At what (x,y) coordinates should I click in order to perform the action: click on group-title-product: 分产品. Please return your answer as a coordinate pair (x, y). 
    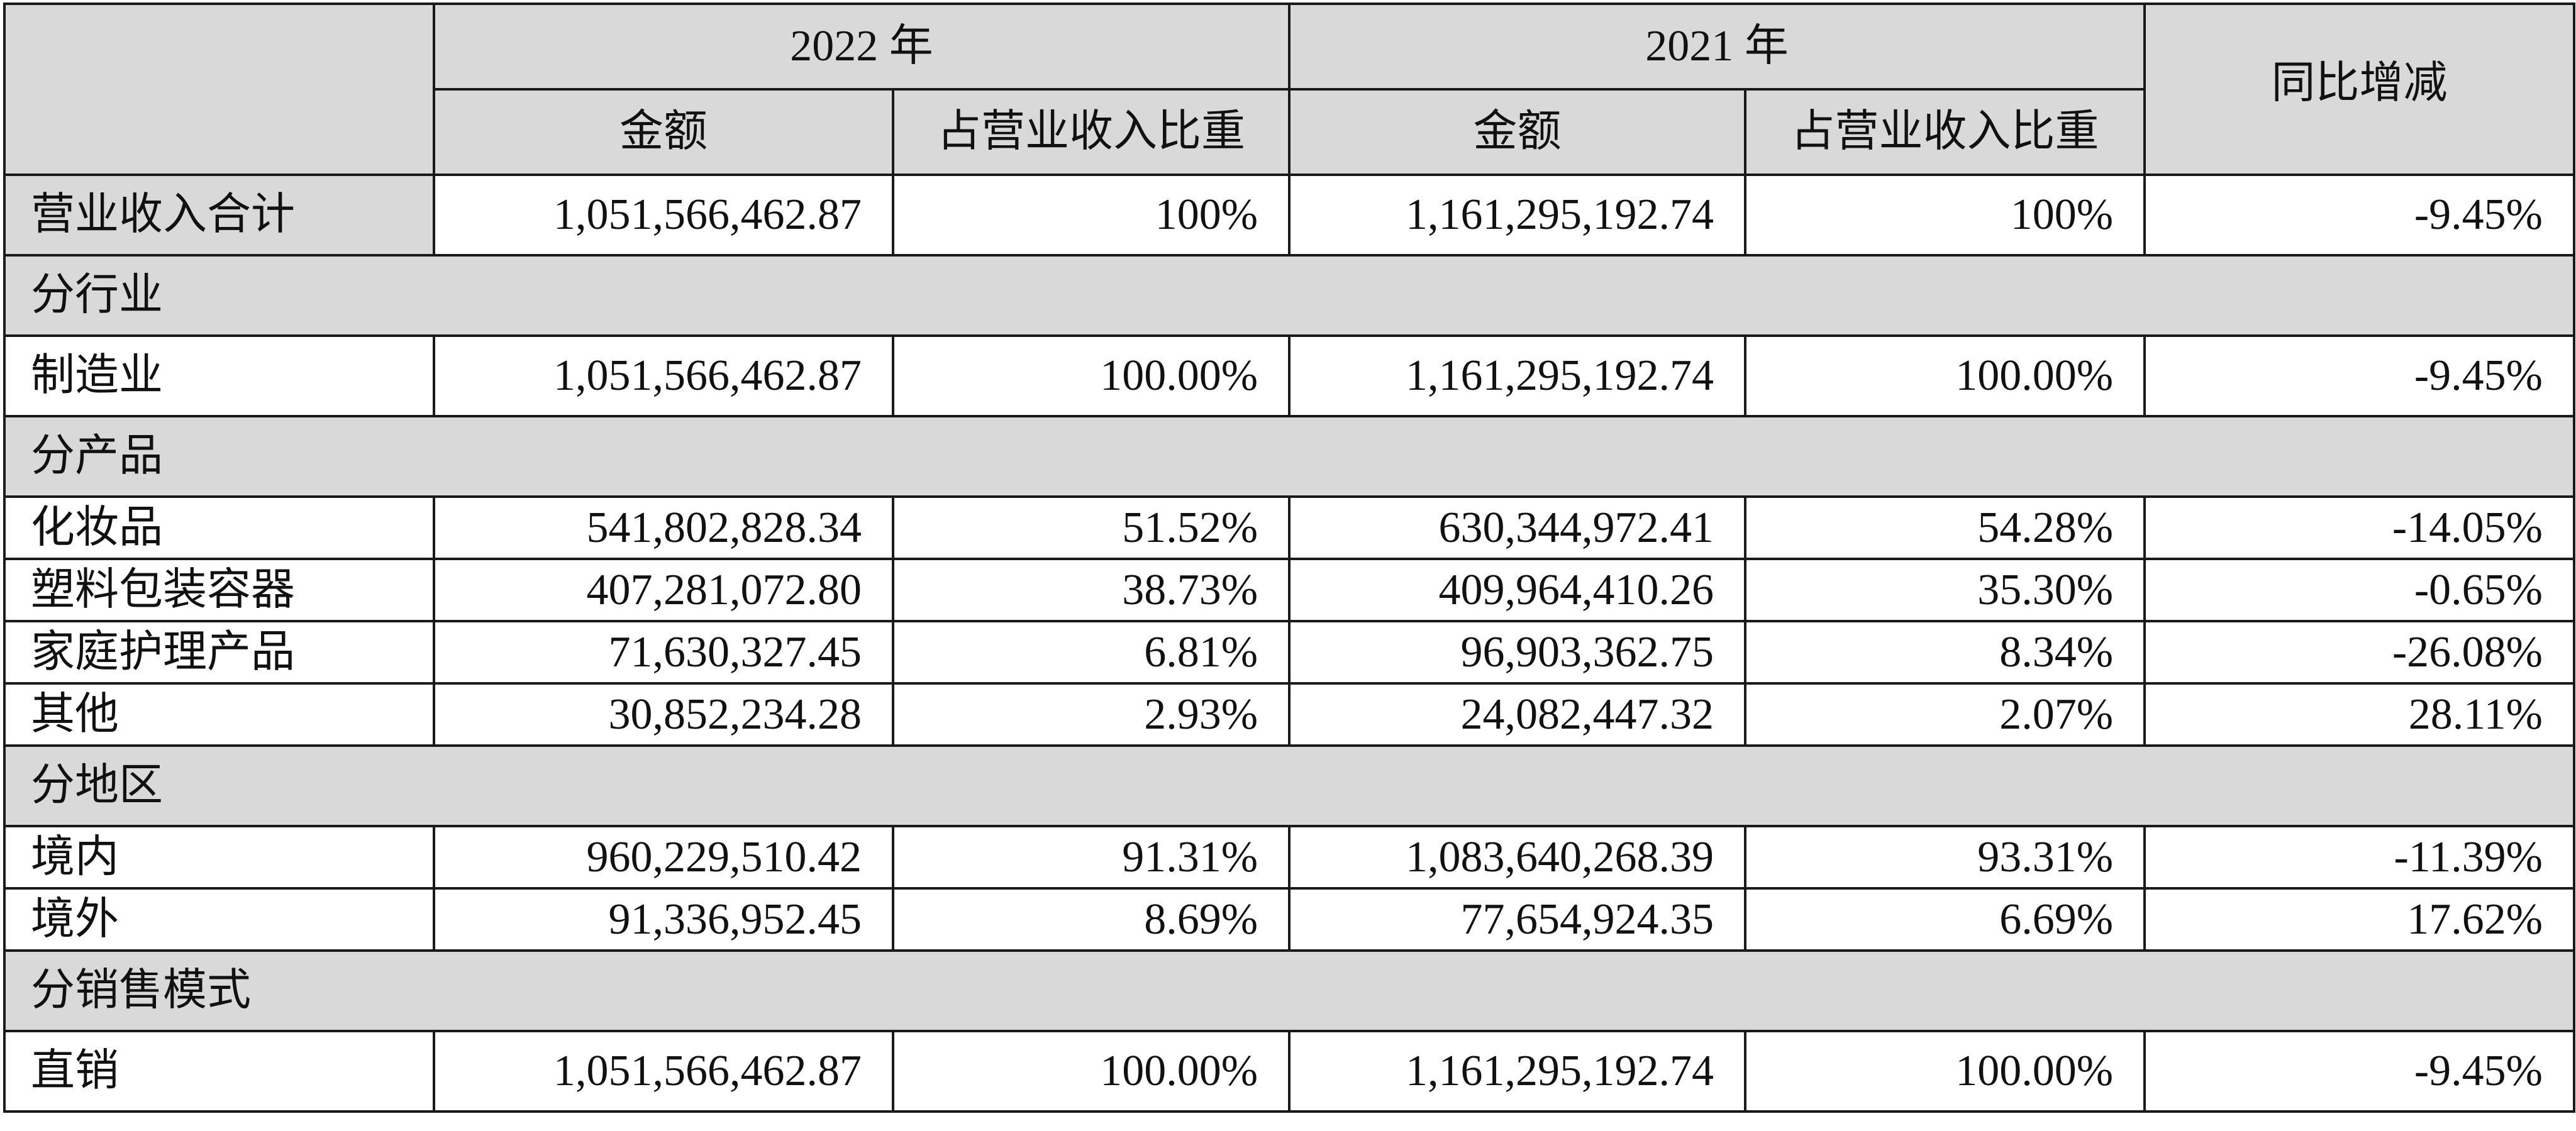
    Looking at the image, I should click on (1289, 457).